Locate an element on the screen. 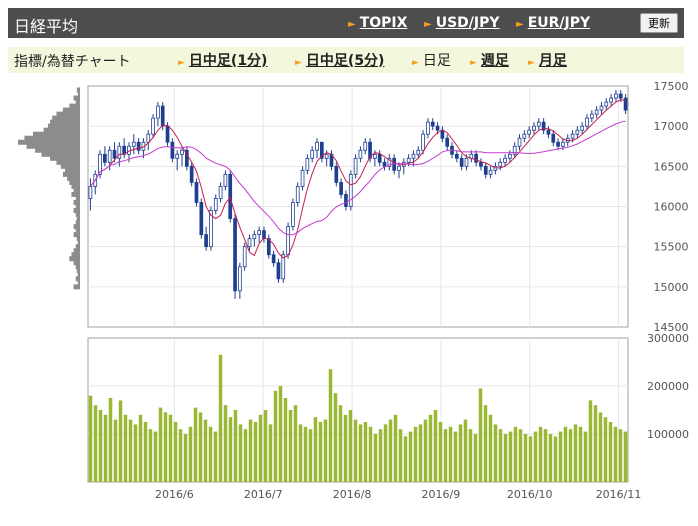 This screenshot has width=698, height=526. tab-intraday-5min-label: 日中足(5分) is located at coordinates (345, 61).